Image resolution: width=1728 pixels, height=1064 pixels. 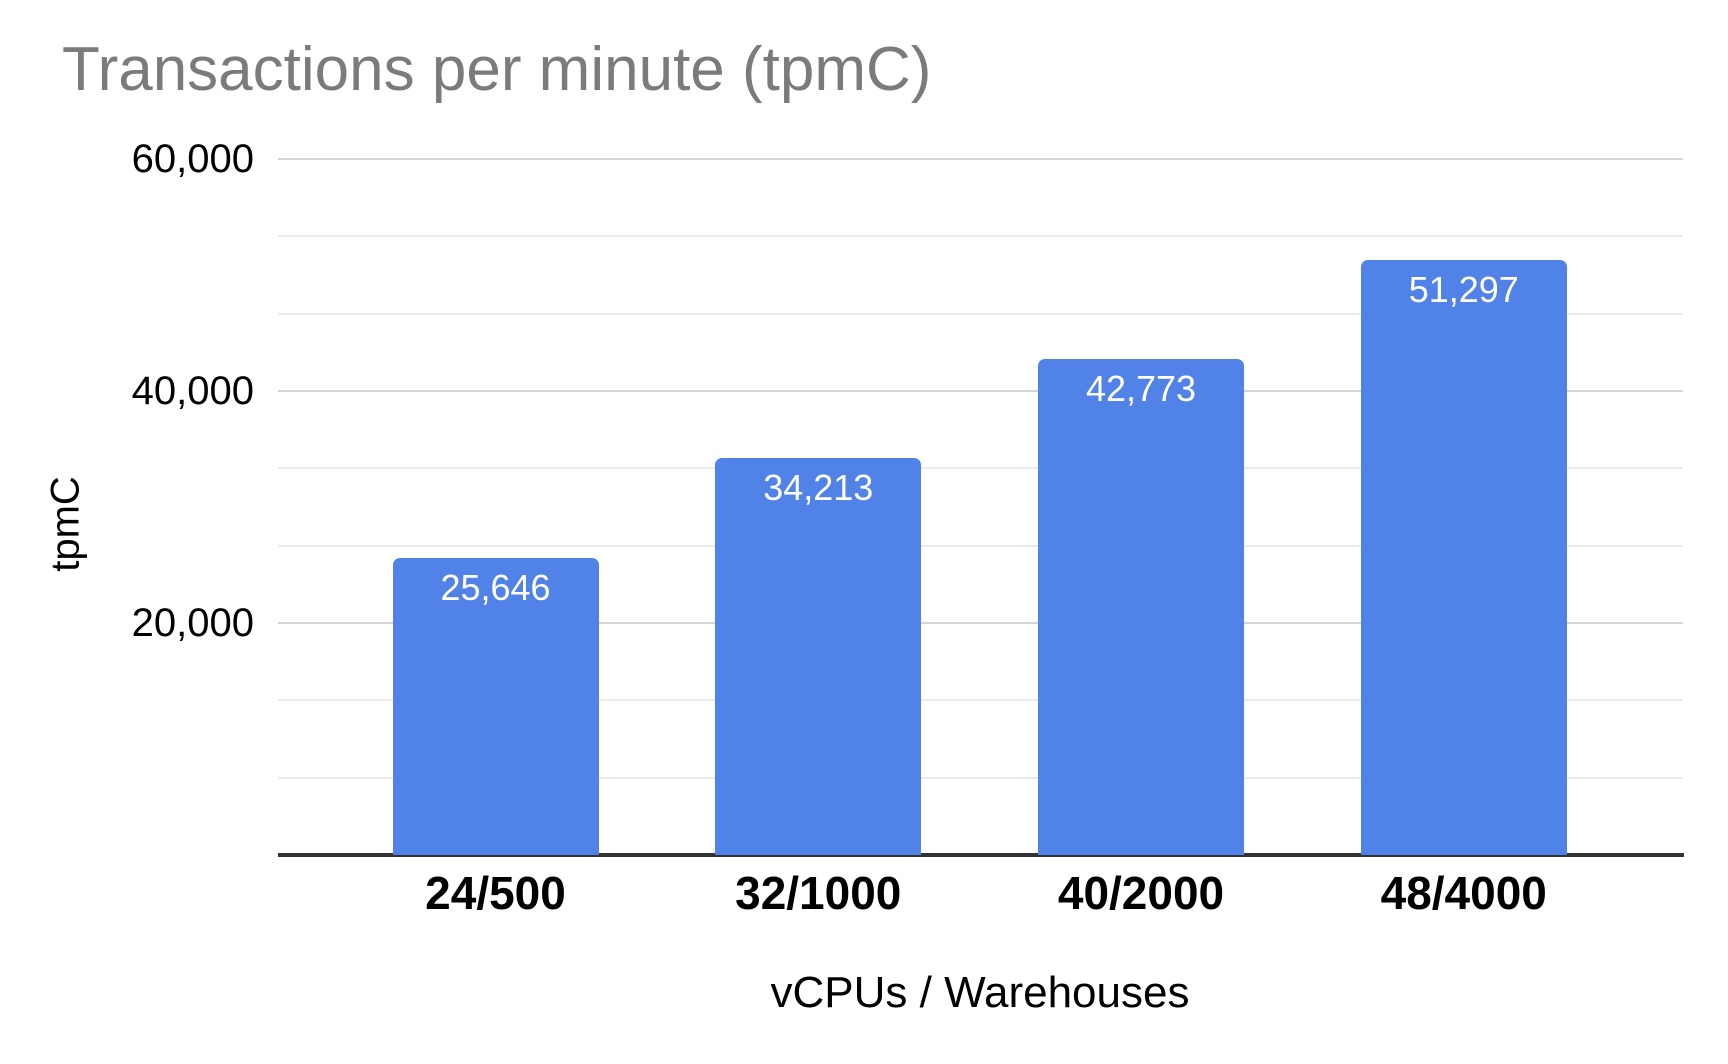 I want to click on x-axis-title: vCPUs / Warehouses, so click(x=980, y=992).